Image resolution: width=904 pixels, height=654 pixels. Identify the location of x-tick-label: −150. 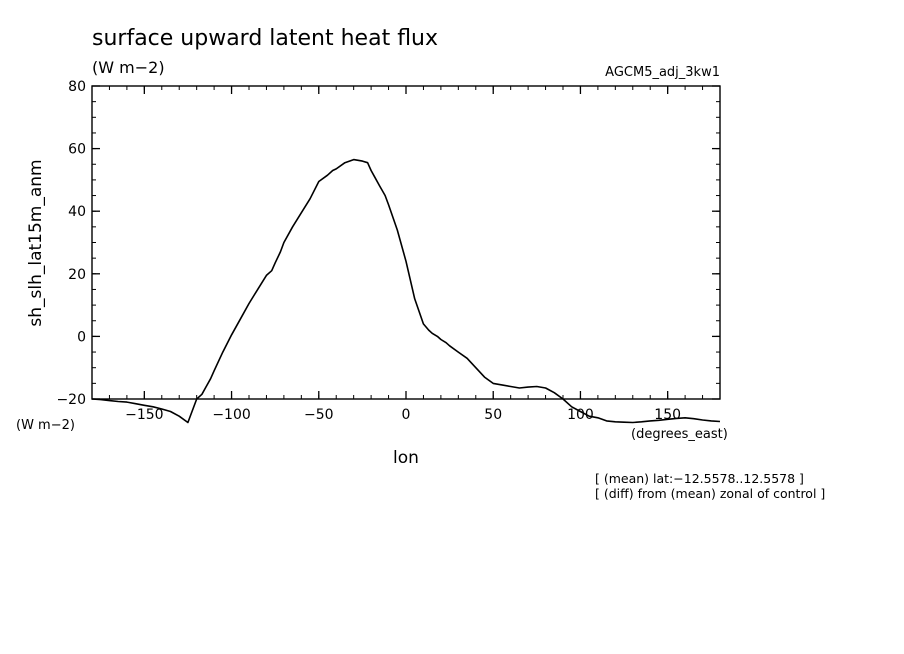
(144, 415).